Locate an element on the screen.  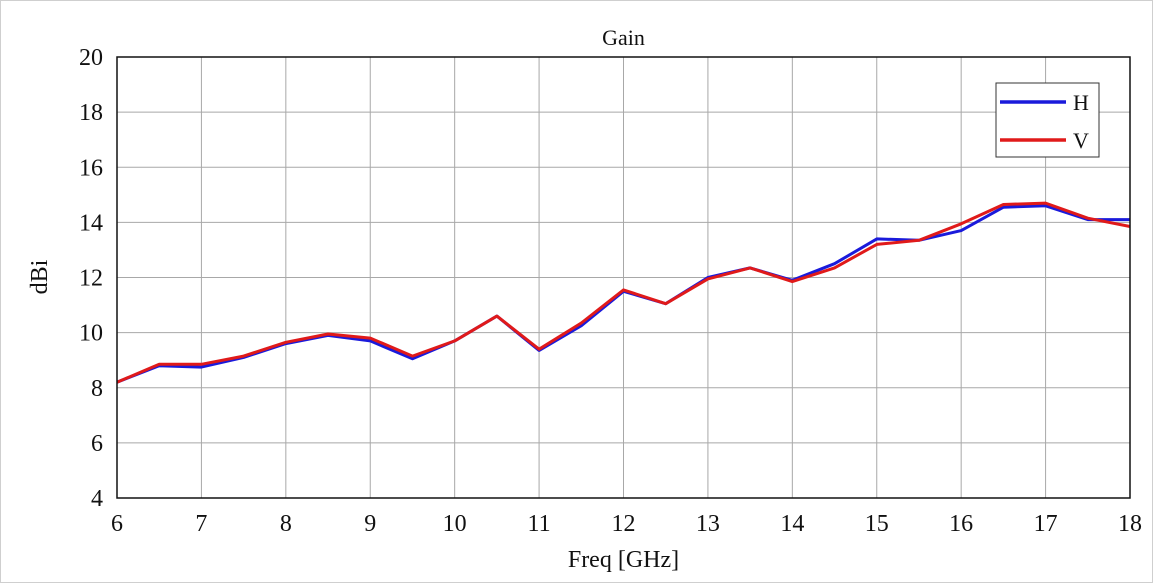
x-axis-label: Freq [GHz] is located at coordinates (623, 560).